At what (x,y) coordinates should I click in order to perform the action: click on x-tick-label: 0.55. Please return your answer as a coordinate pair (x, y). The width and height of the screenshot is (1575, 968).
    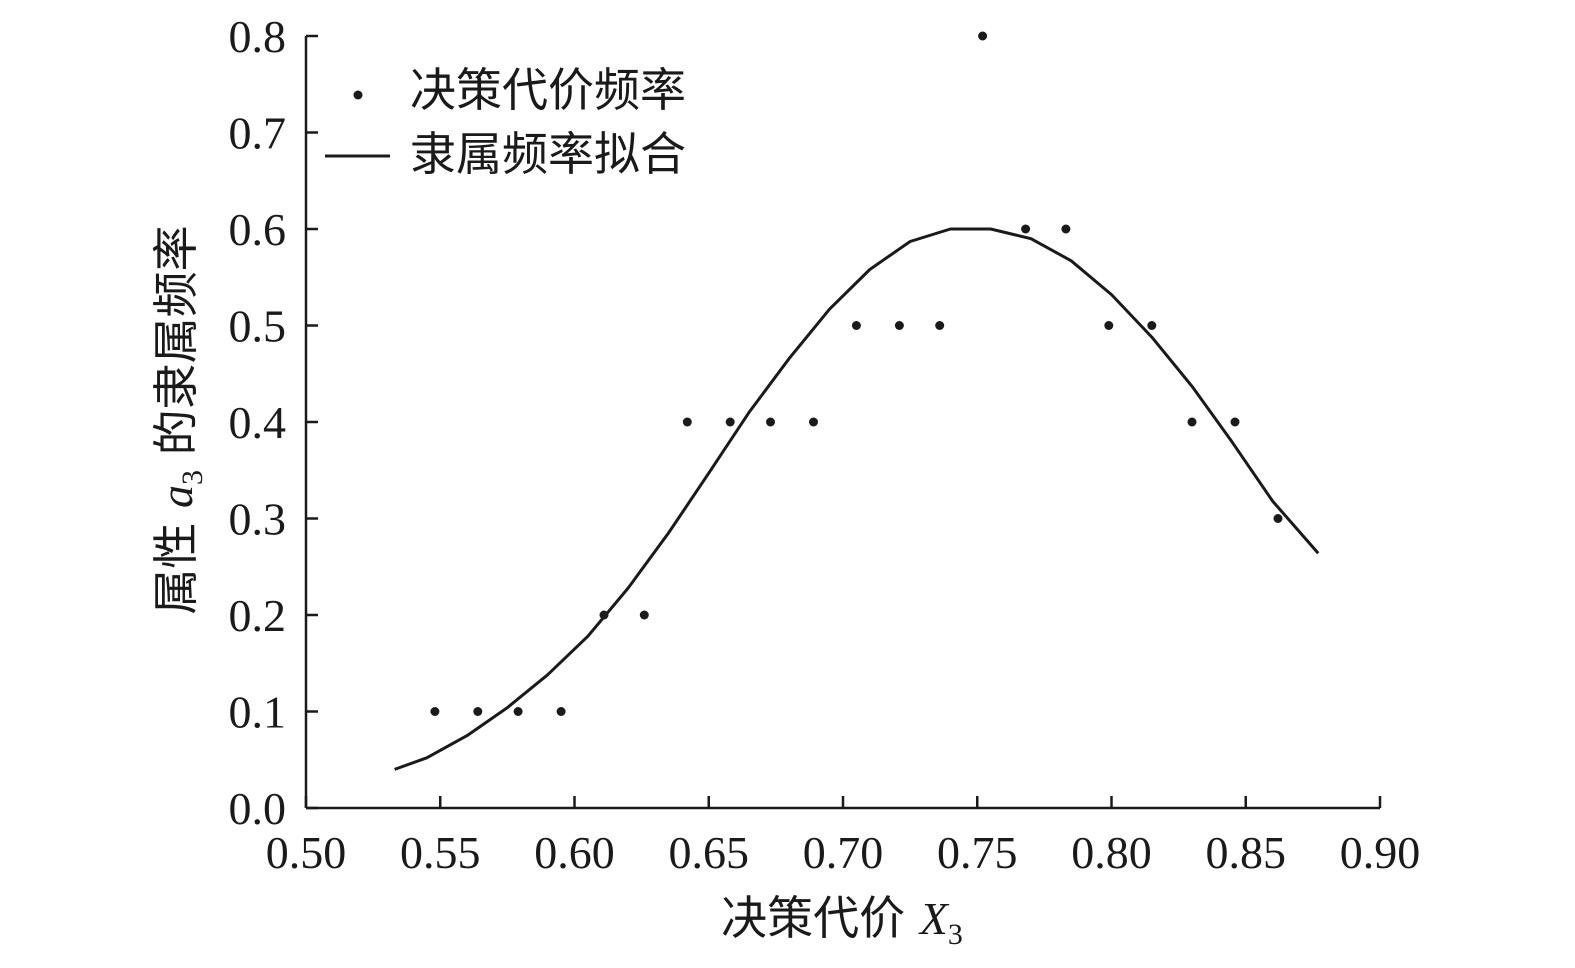
    Looking at the image, I should click on (440, 852).